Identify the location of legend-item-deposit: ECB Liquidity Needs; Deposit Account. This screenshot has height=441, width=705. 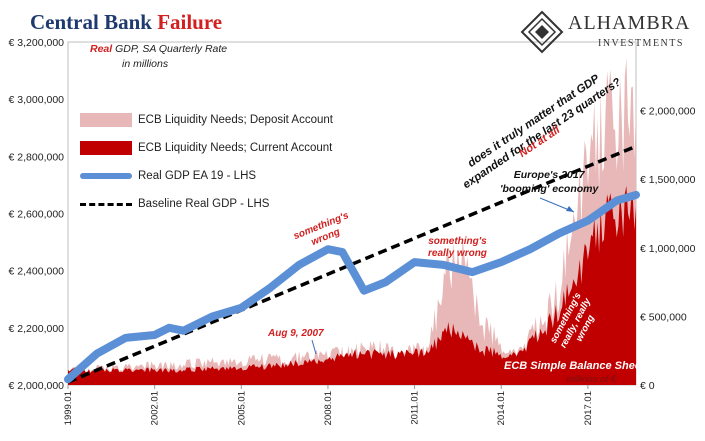
(206, 120).